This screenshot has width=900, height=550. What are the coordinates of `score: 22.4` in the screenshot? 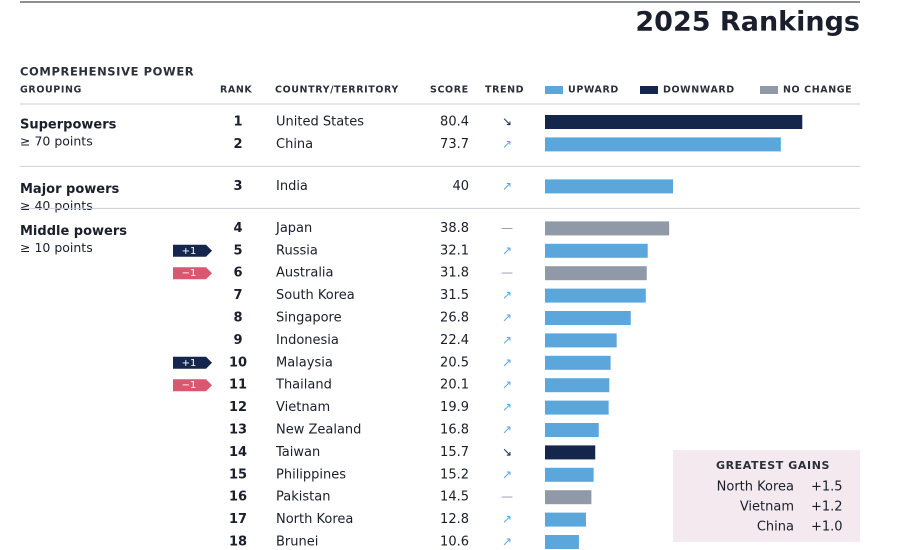 It's located at (454, 340).